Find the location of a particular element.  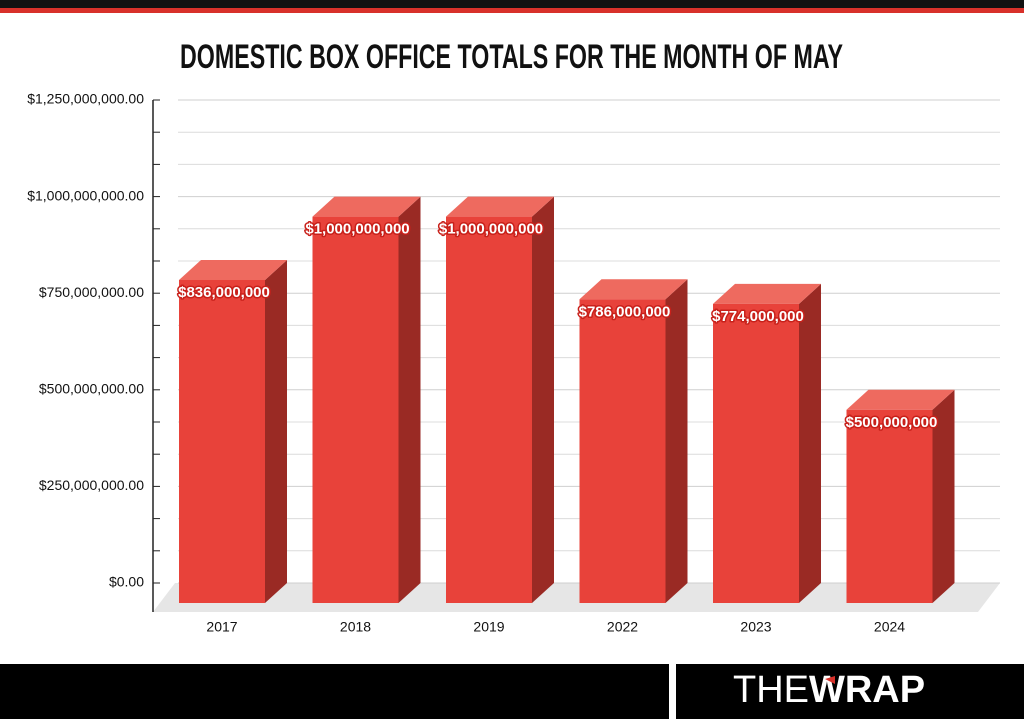

logo: THEWRAP is located at coordinates (829, 690).